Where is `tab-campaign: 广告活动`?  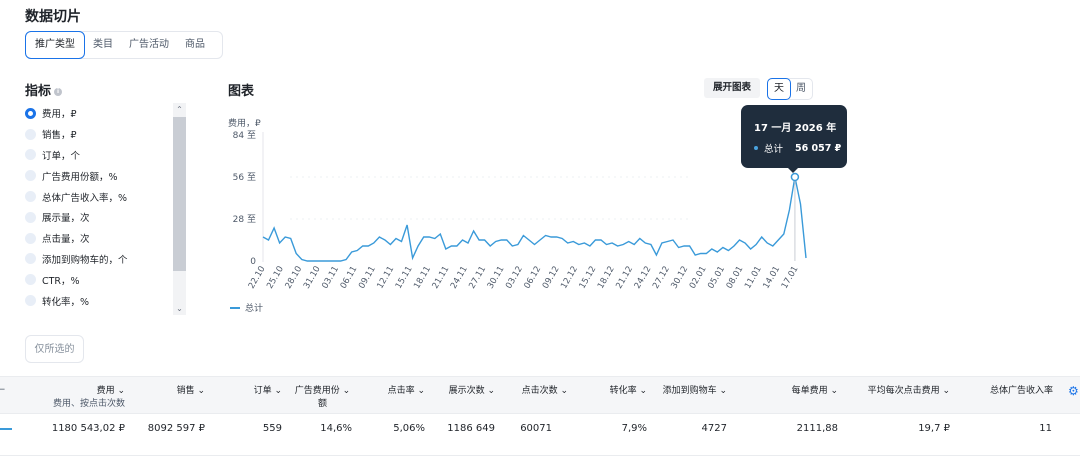
tab-campaign: 广告活动 is located at coordinates (149, 44).